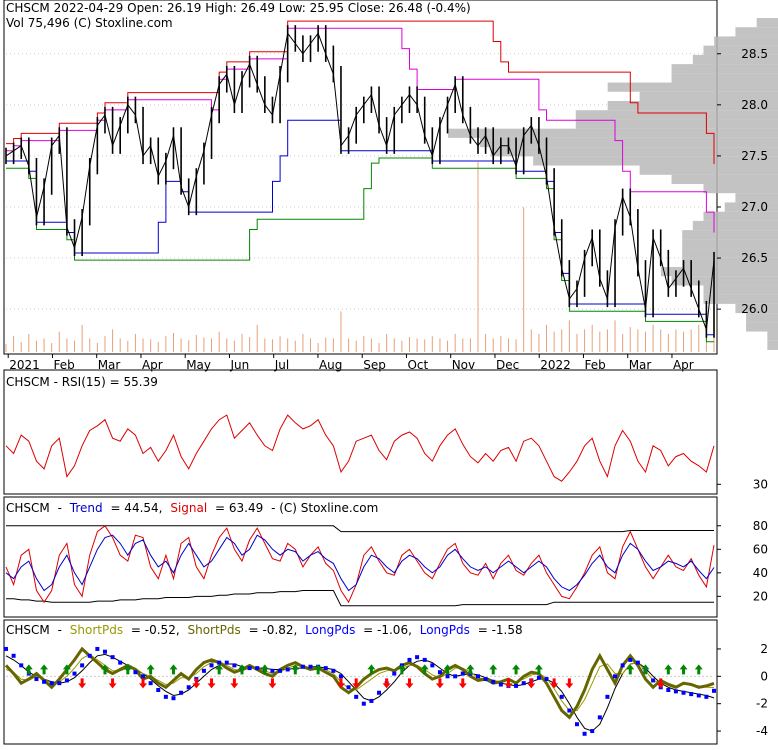  I want to click on x-tick-label: Sep, so click(374, 365).